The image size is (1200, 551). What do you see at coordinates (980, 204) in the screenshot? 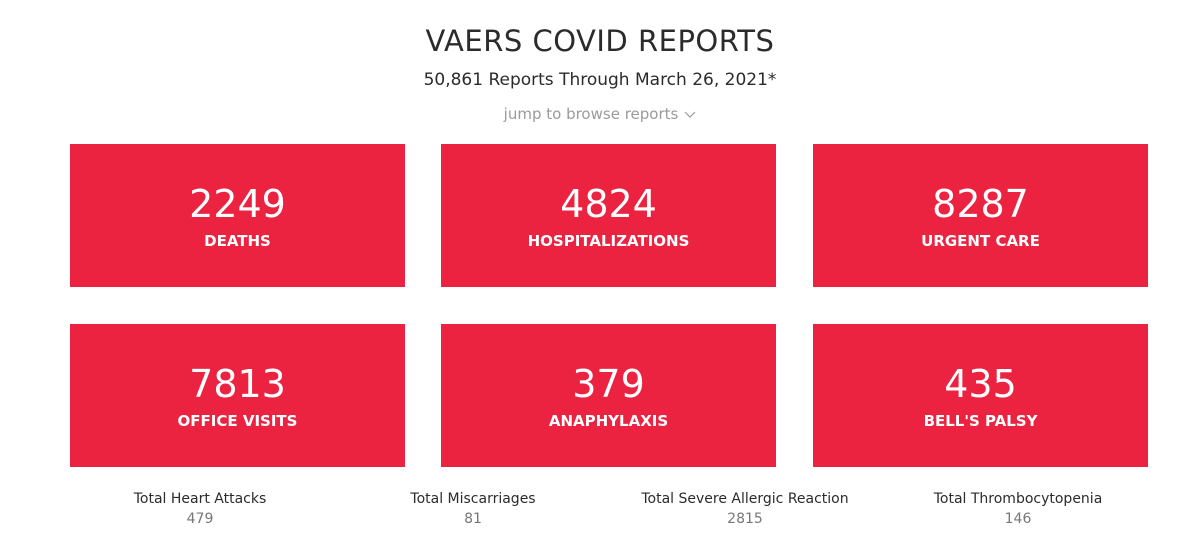
I see `card-value: 8287` at bounding box center [980, 204].